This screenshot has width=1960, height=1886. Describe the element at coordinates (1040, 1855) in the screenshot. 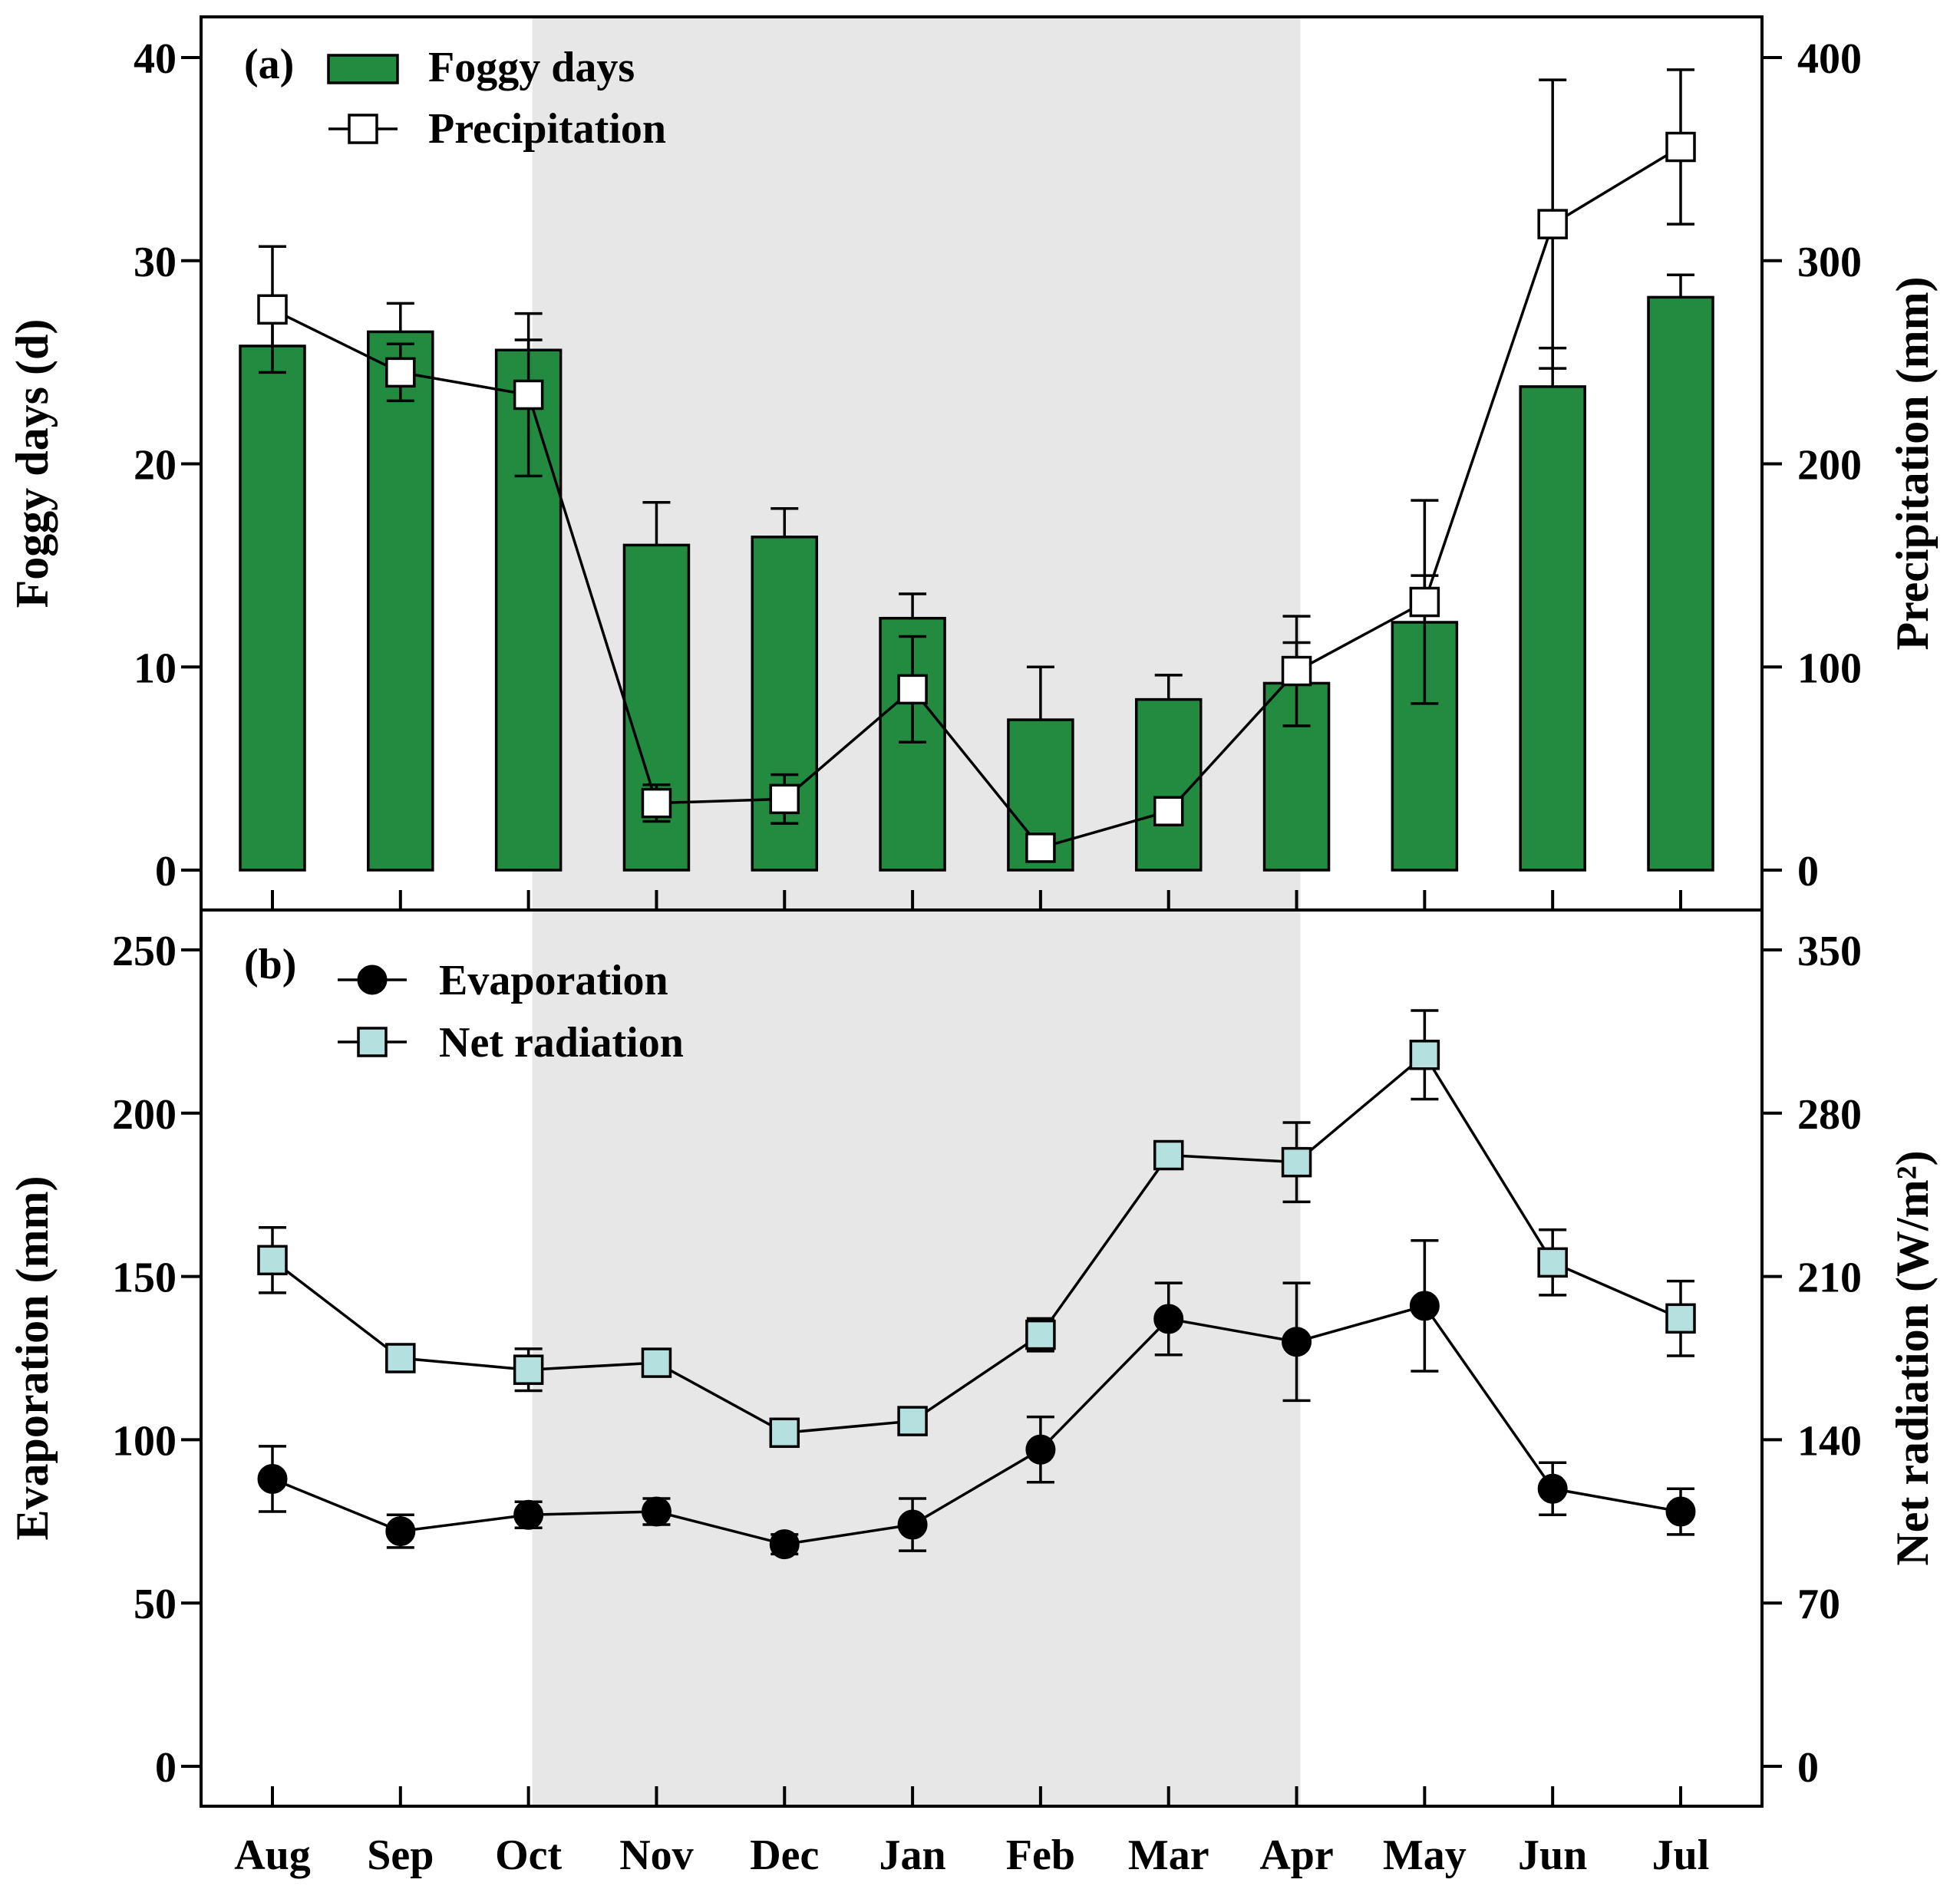

I see `x-category-label: Feb` at that location.